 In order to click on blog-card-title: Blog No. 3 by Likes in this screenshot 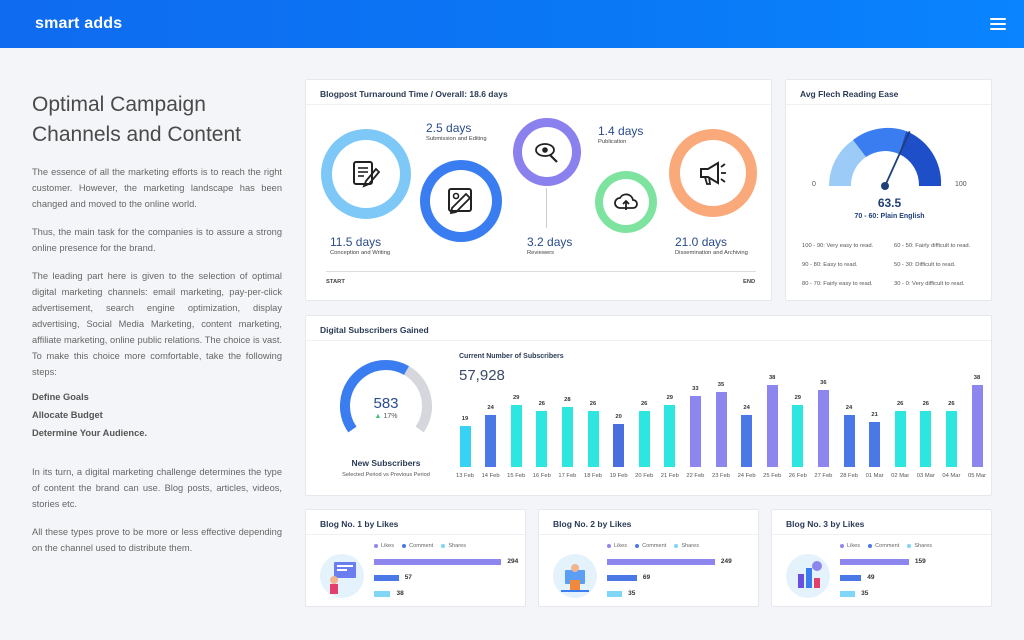, I will do `click(825, 524)`.